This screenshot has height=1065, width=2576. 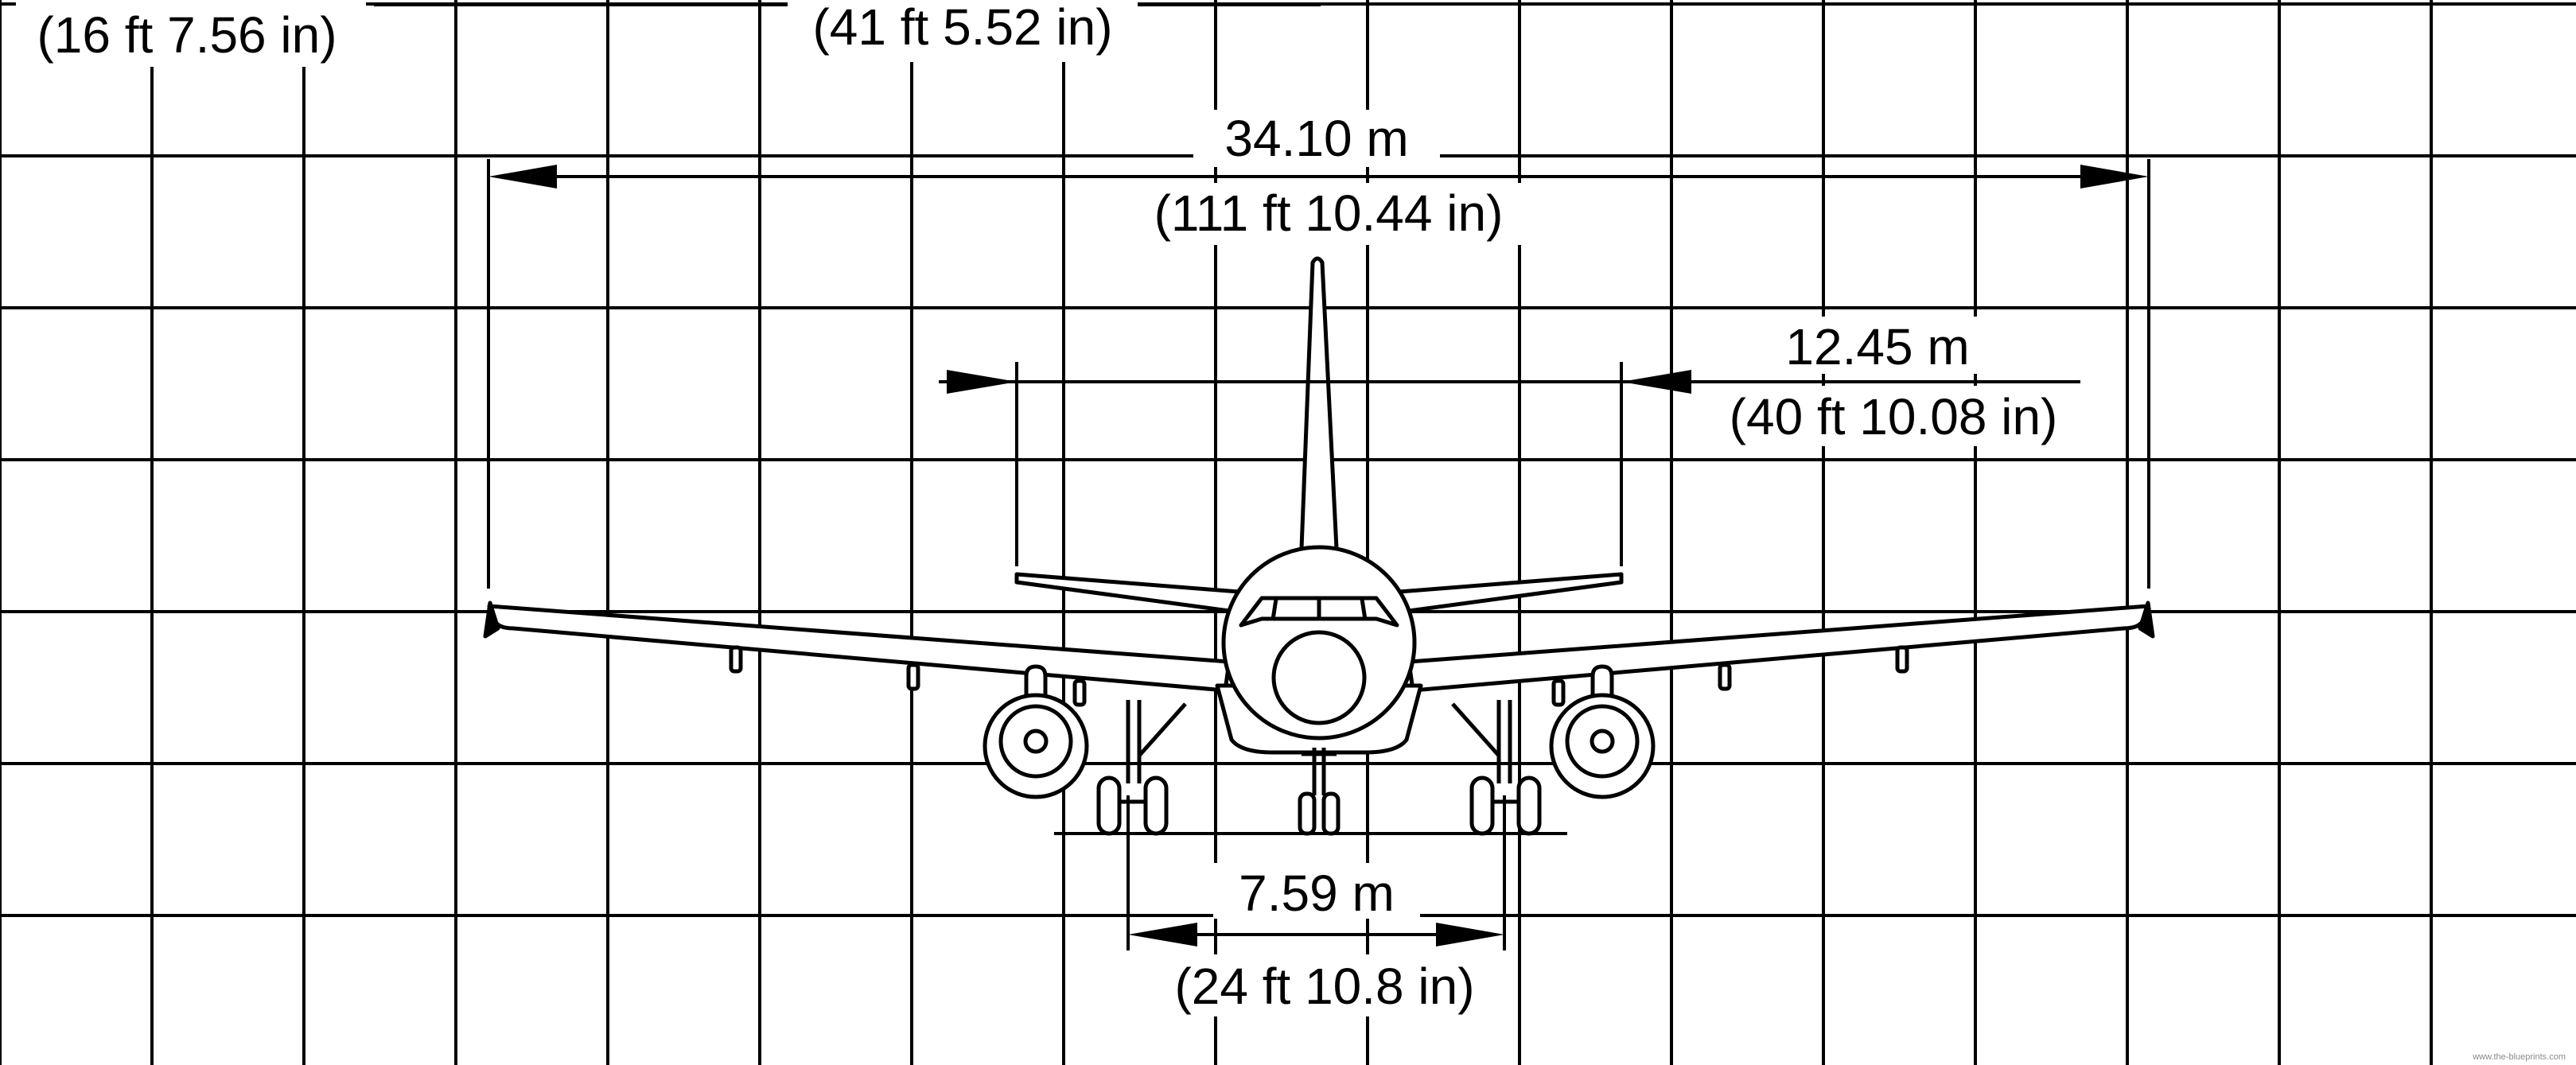 What do you see at coordinates (1036, 683) in the screenshot?
I see `left-engine-pylon` at bounding box center [1036, 683].